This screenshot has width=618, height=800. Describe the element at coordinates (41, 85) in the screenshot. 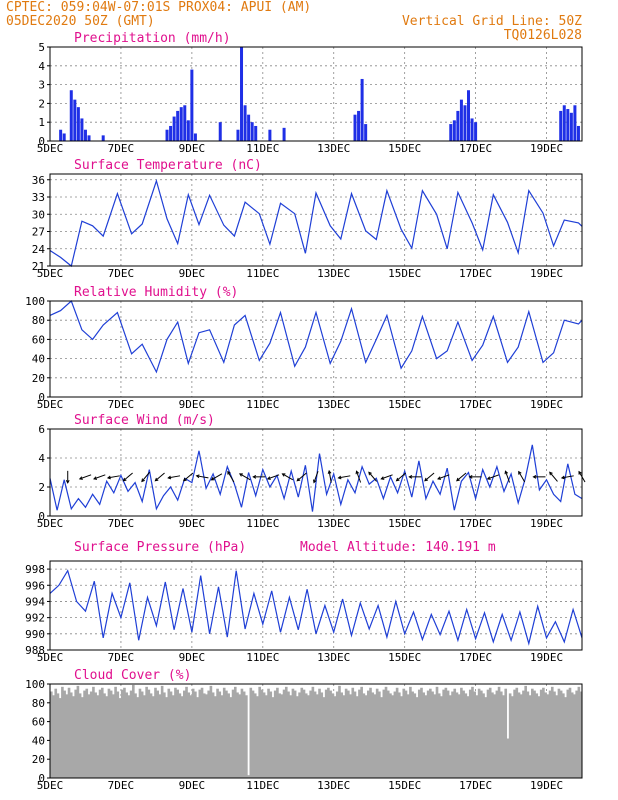

I see `y-tick-label: 3` at that location.